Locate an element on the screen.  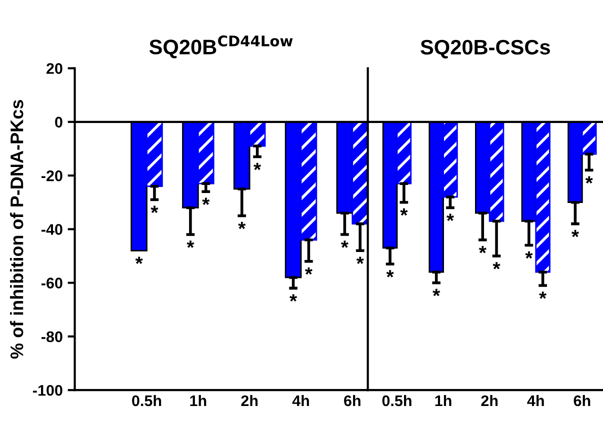
y-tick-label: 20 is located at coordinates (54, 68).